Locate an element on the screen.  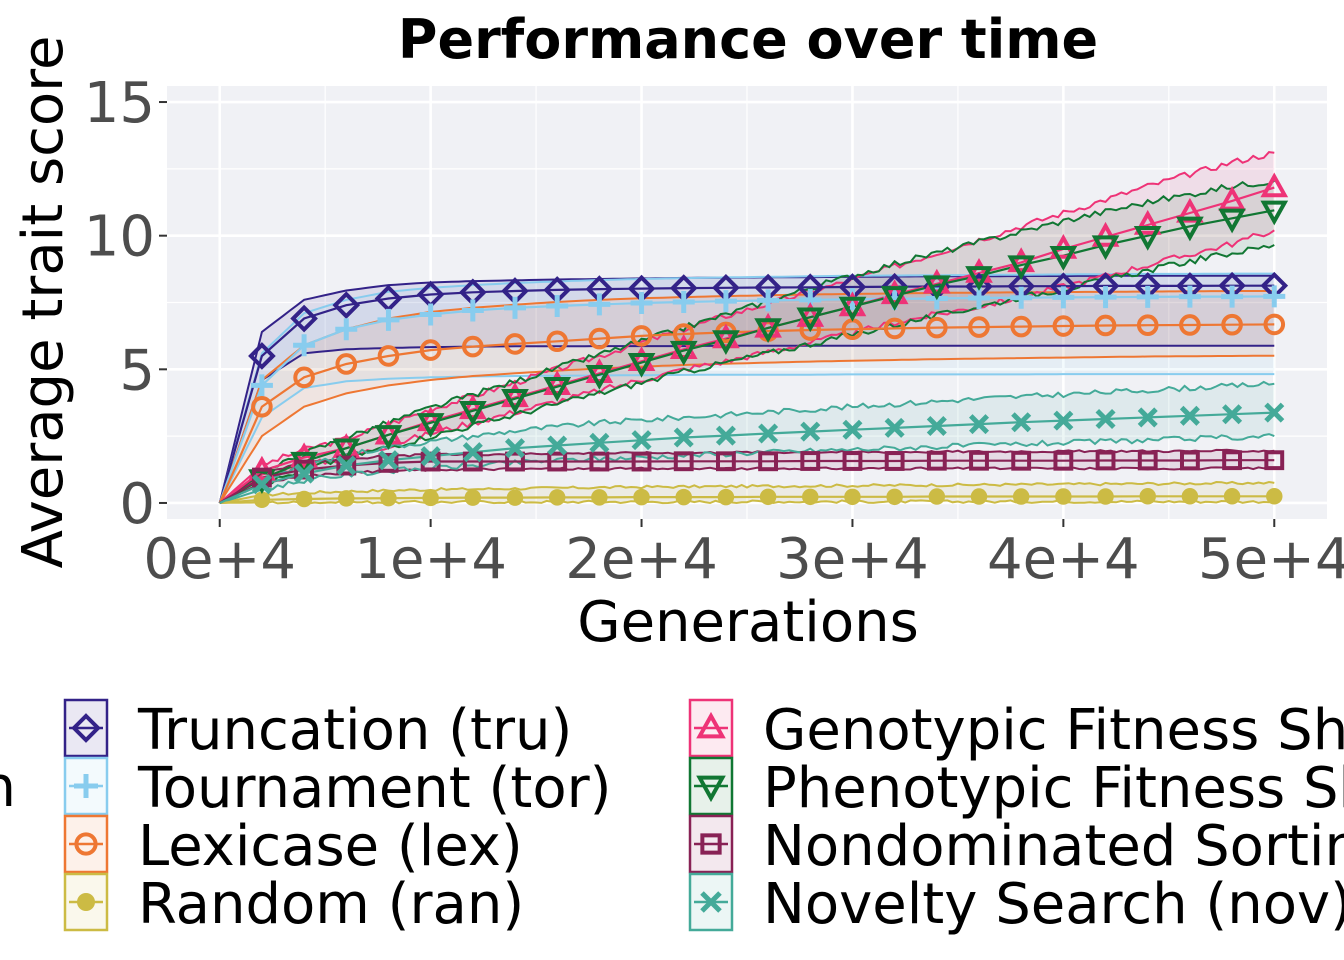
legend-label: Nondominated Sorting (nds) is located at coordinates (1053, 846).